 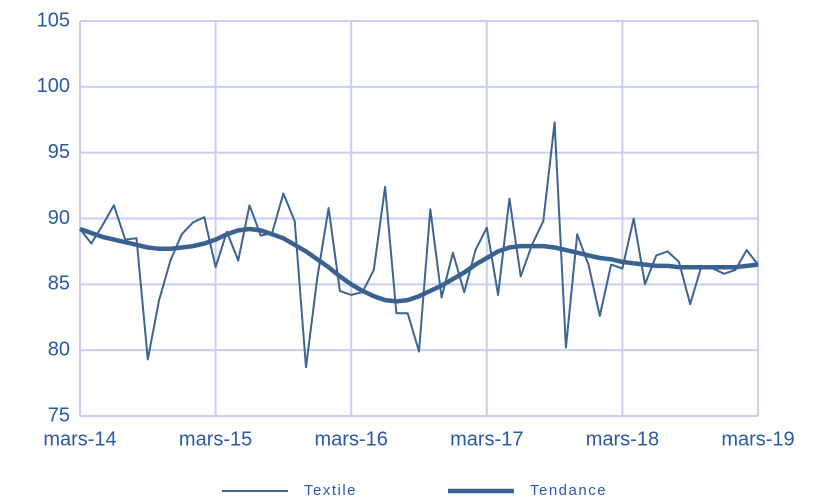 What do you see at coordinates (215, 439) in the screenshot?
I see `x-tick-label: mars-15` at bounding box center [215, 439].